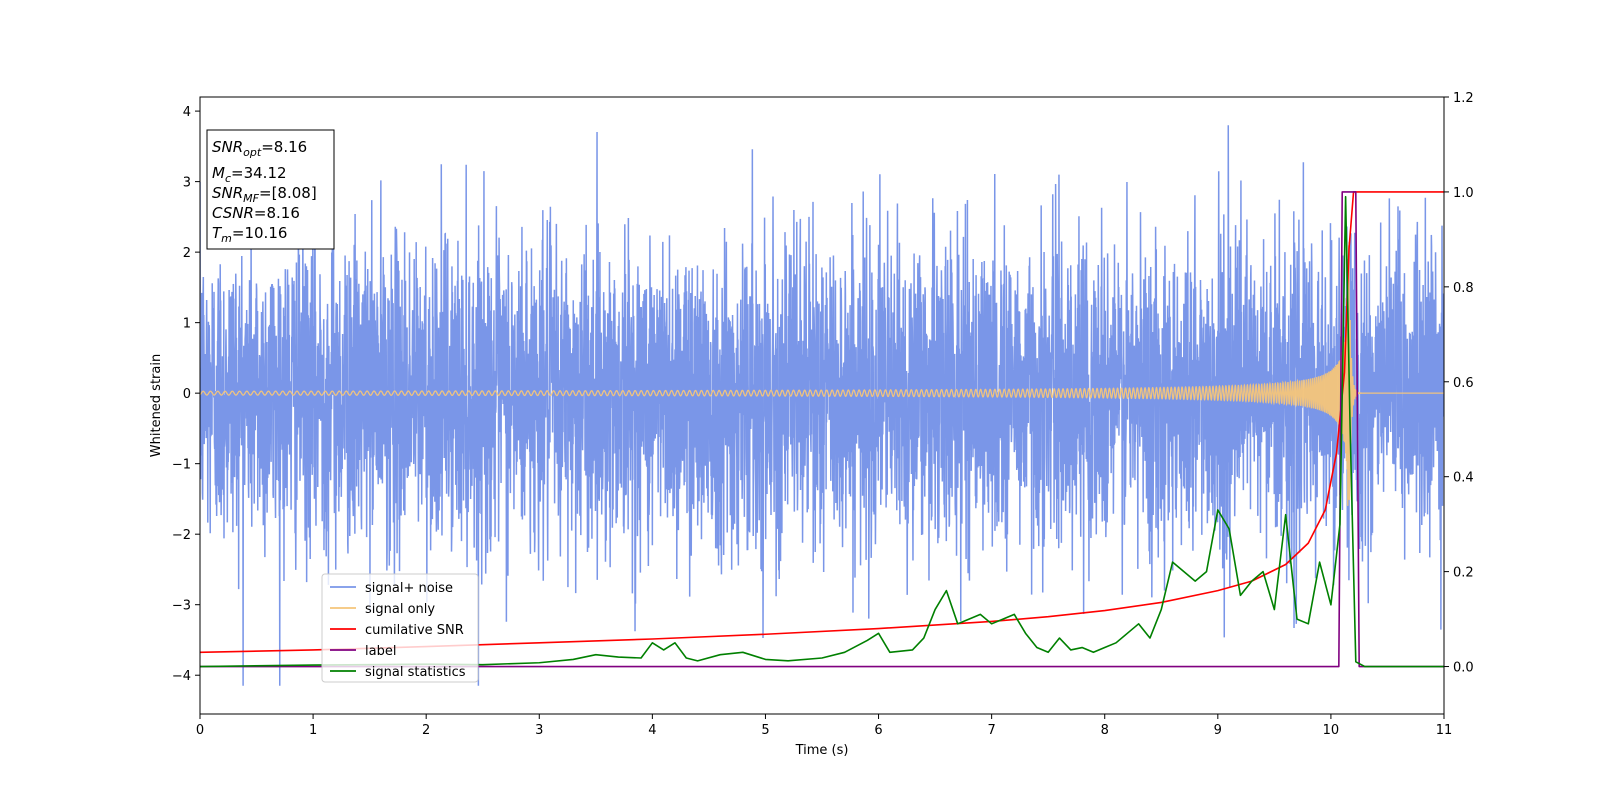 Image resolution: width=1600 pixels, height=800 pixels. I want to click on x-tick-label: 5, so click(765, 730).